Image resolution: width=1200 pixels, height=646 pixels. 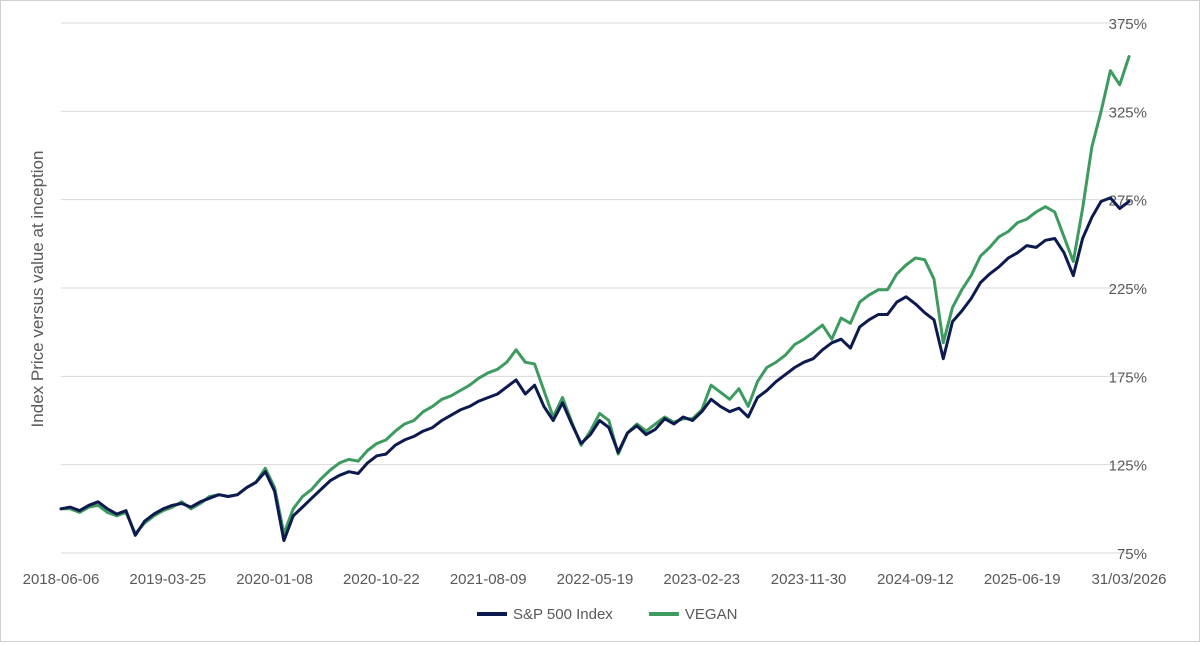 What do you see at coordinates (915, 579) in the screenshot?
I see `x-tick-label: 2024-09-12` at bounding box center [915, 579].